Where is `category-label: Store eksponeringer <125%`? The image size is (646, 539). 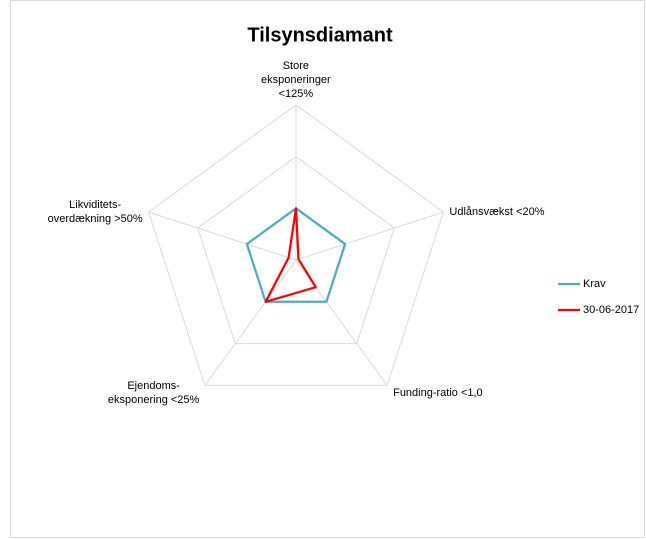
category-label: Store eksponeringer <125% is located at coordinates (296, 80).